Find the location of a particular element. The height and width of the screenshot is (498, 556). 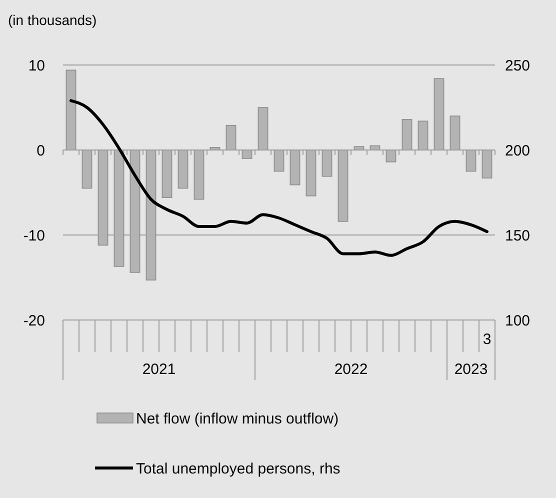

y2-tick-label: 200 is located at coordinates (517, 151).